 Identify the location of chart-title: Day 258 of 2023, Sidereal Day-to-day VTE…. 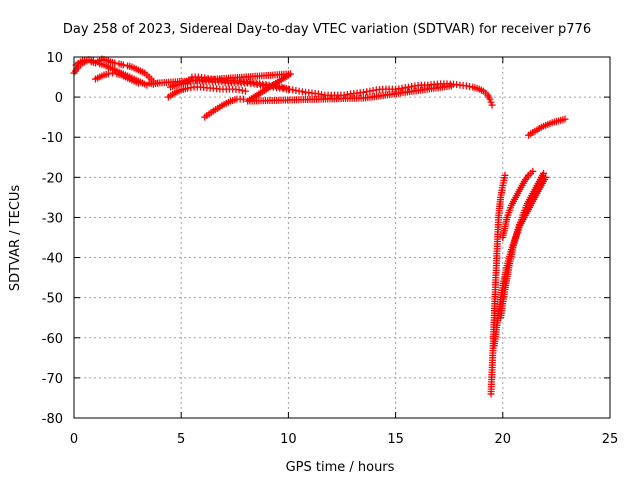
(327, 29).